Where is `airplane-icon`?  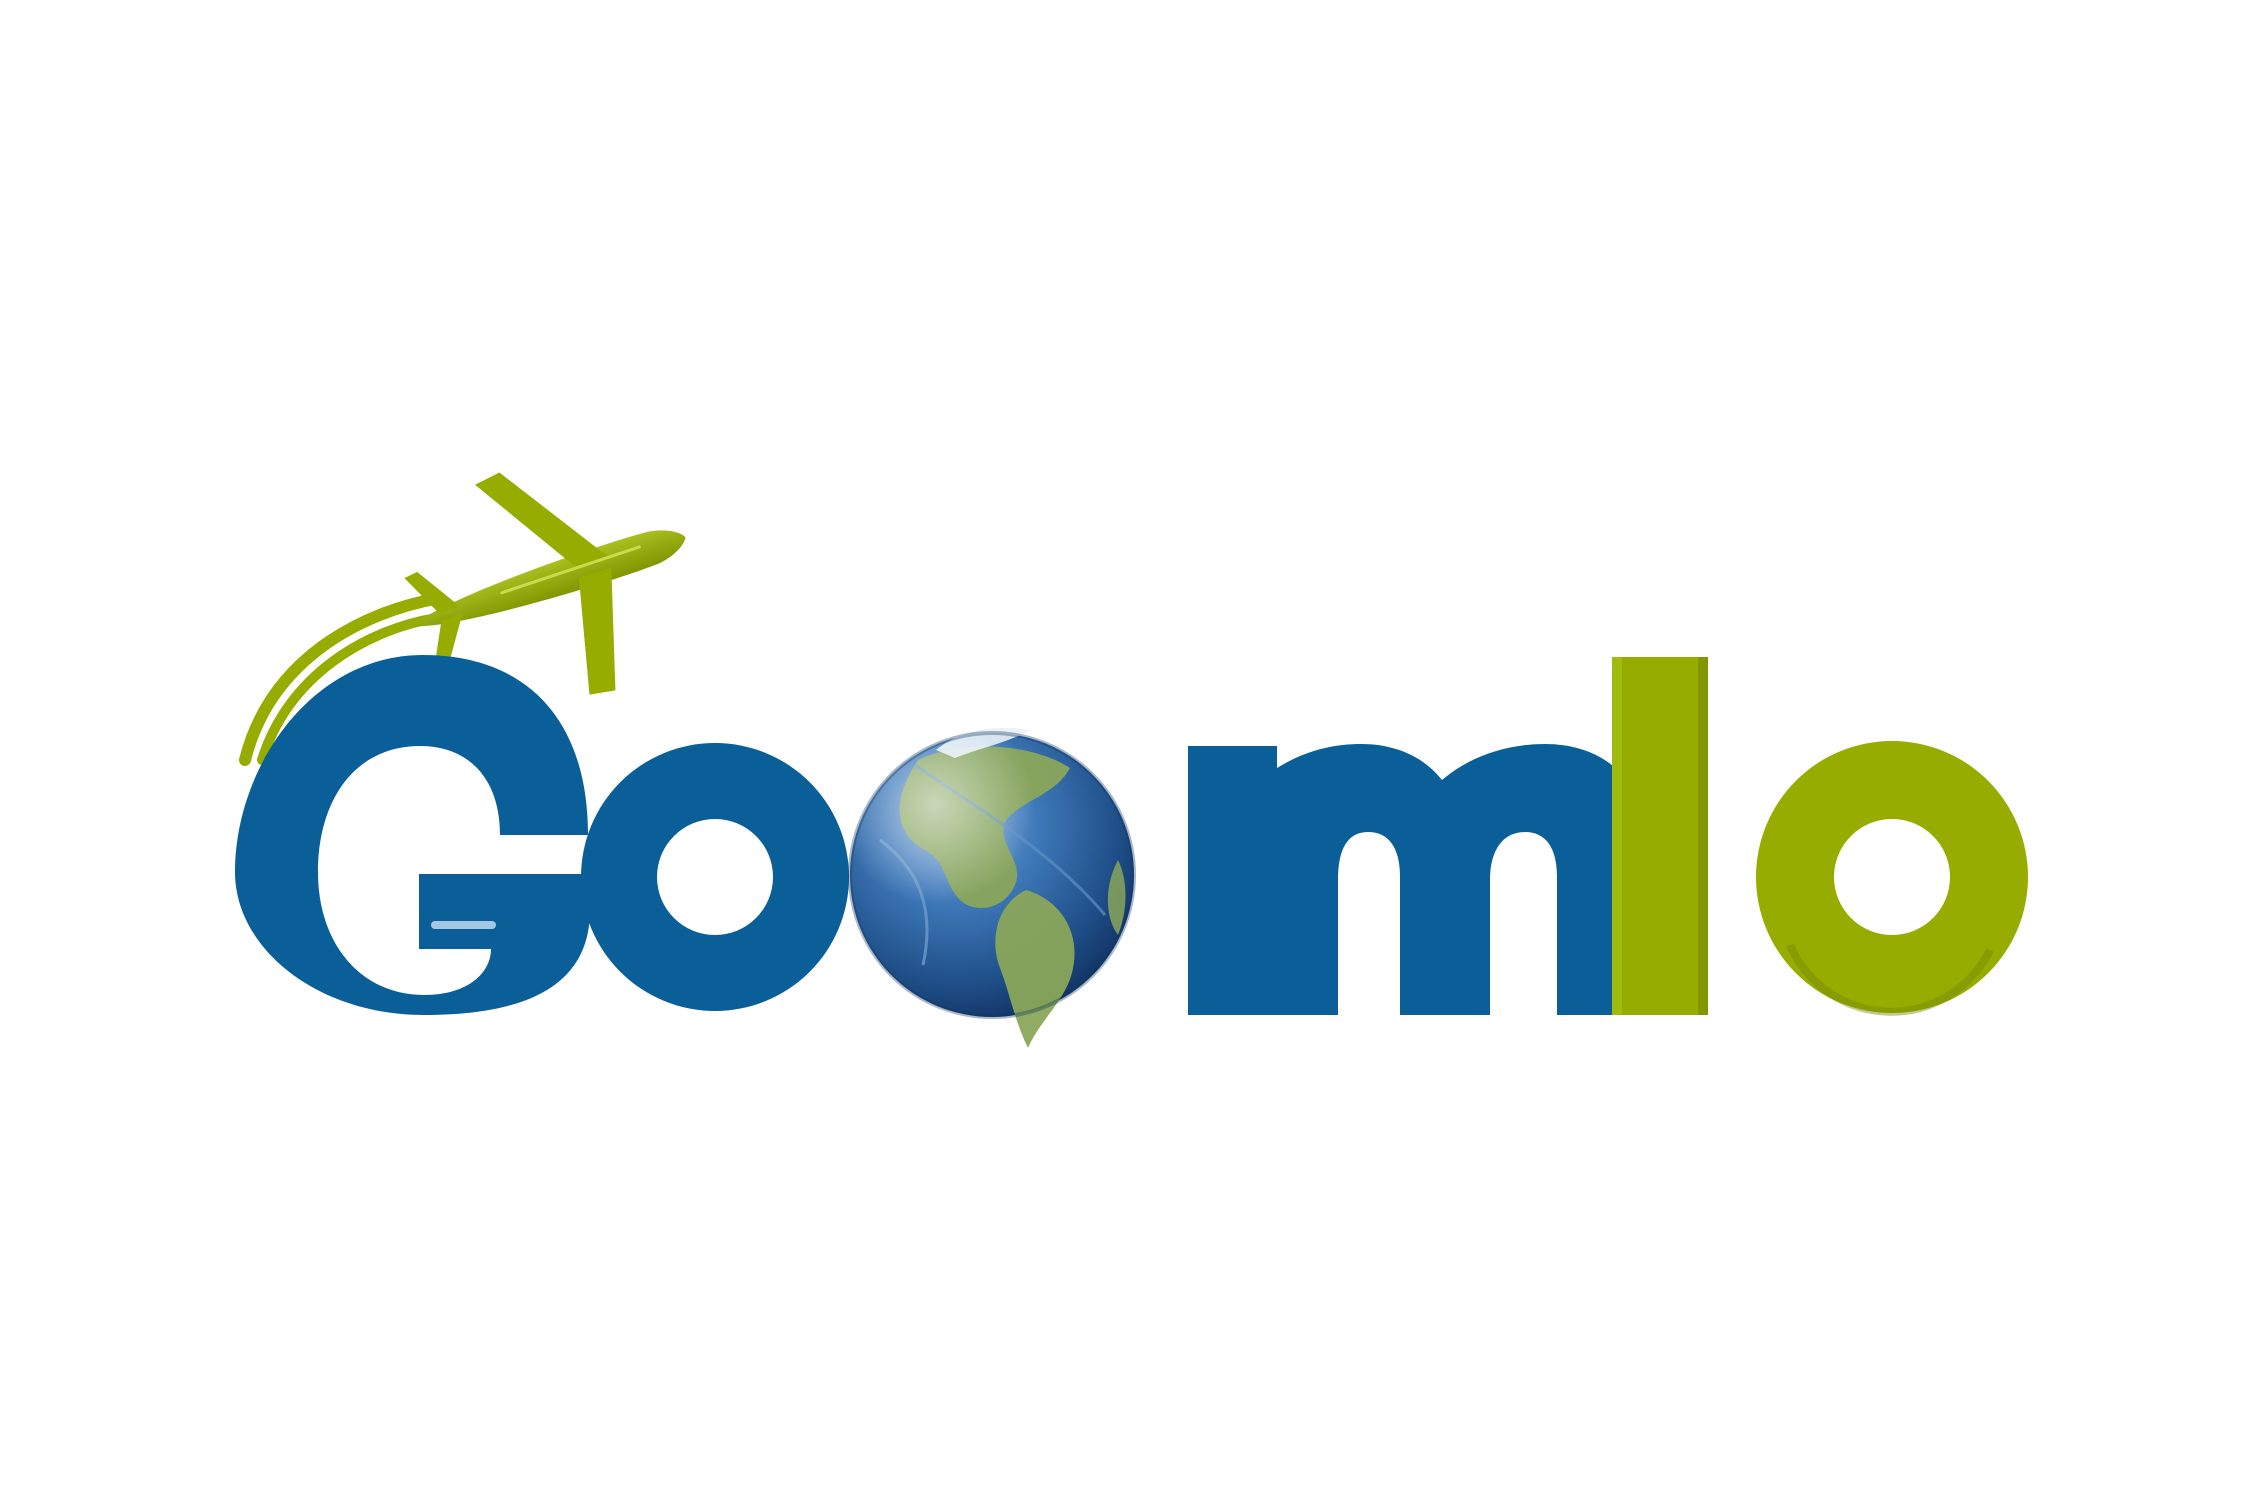 airplane-icon is located at coordinates (545, 583).